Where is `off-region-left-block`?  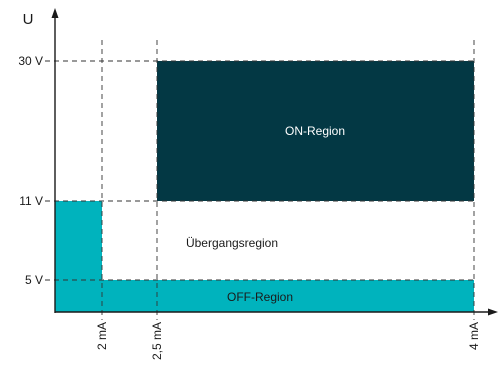
off-region-left-block is located at coordinates (78, 256).